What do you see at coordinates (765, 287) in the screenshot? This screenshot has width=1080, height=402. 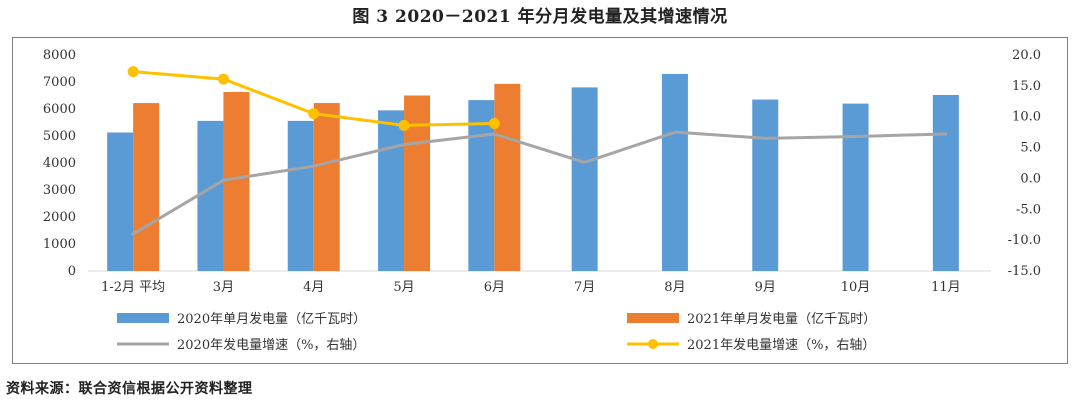 I see `x-category-label: 9月` at bounding box center [765, 287].